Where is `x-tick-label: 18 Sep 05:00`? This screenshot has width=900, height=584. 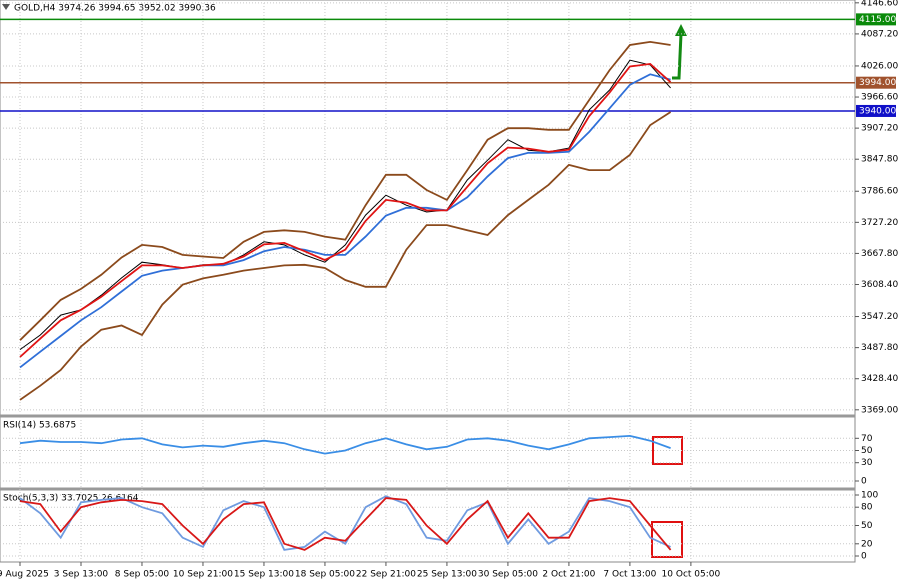 x-tick-label: 18 Sep 05:00 is located at coordinates (325, 575).